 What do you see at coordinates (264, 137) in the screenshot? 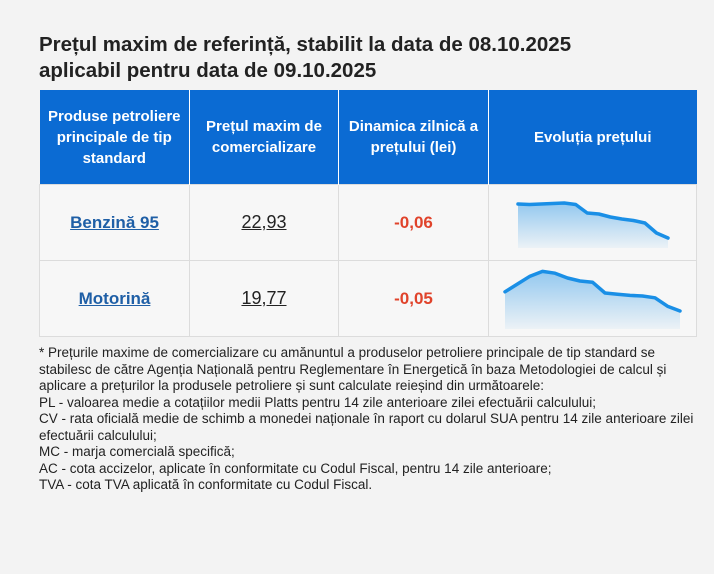
I see `column-header-max-price: Prețul maxim de comercializare` at bounding box center [264, 137].